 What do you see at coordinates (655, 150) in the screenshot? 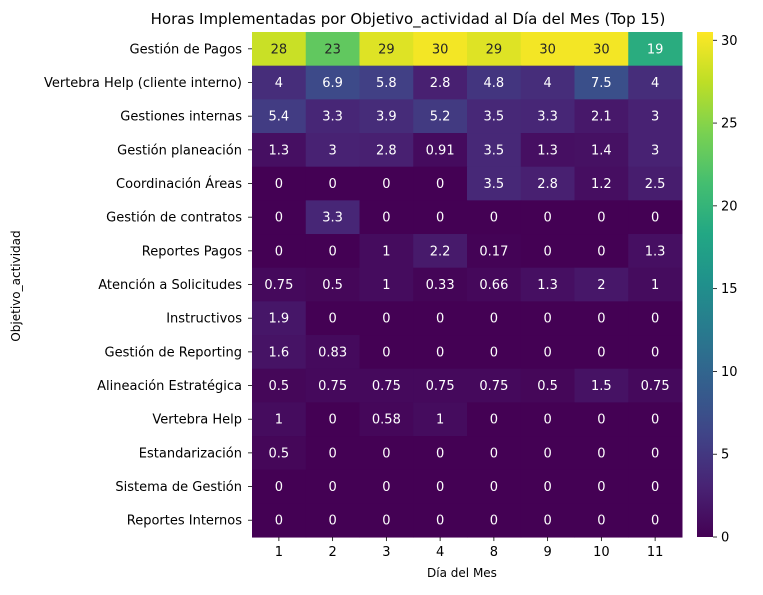
I see `cell-value-label: 3` at bounding box center [655, 150].